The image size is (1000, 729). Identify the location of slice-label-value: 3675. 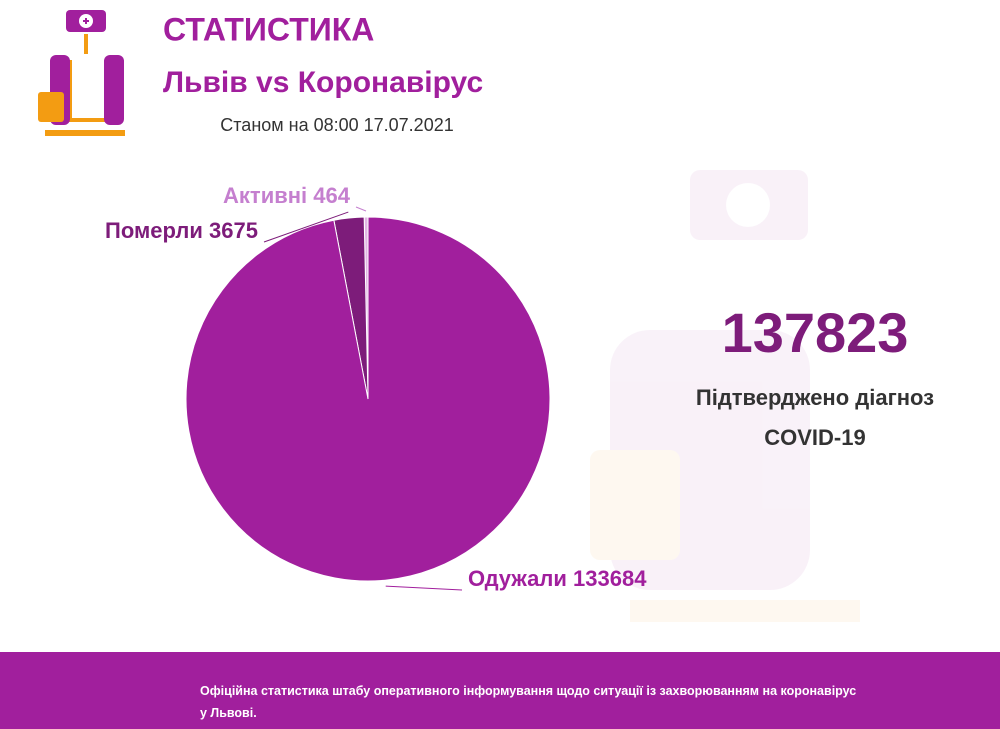
(233, 230).